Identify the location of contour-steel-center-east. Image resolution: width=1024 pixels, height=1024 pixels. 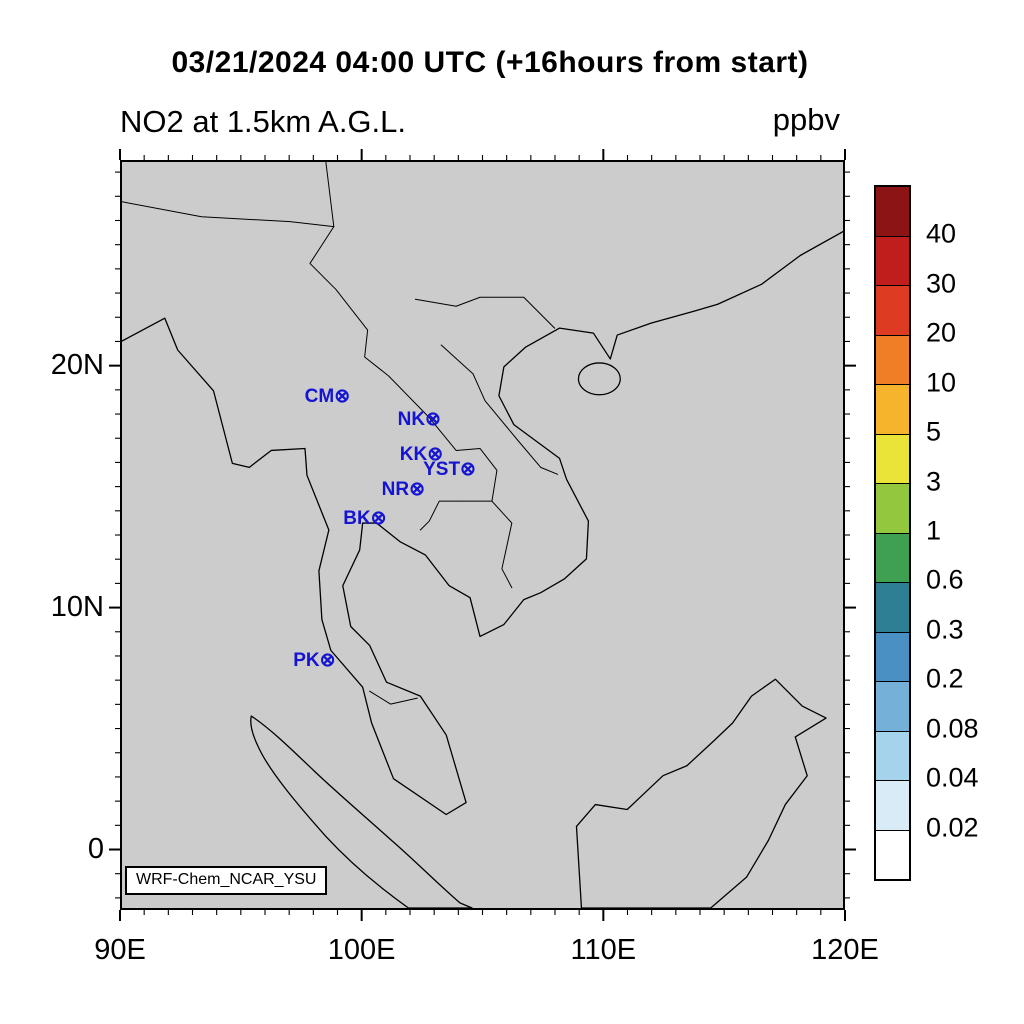
(676, 513).